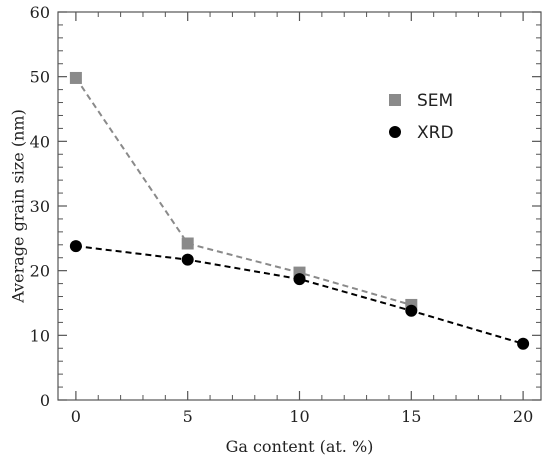  I want to click on legend: SEM XRD, so click(421, 117).